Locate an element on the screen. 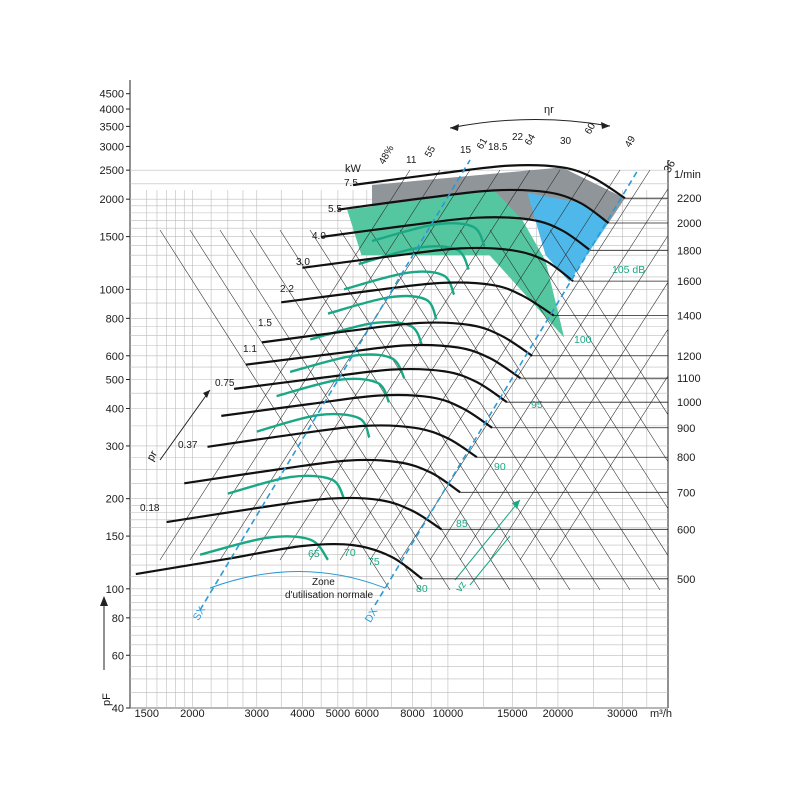 The width and height of the screenshot is (800, 800). x-tick-label: 15000 is located at coordinates (512, 714).